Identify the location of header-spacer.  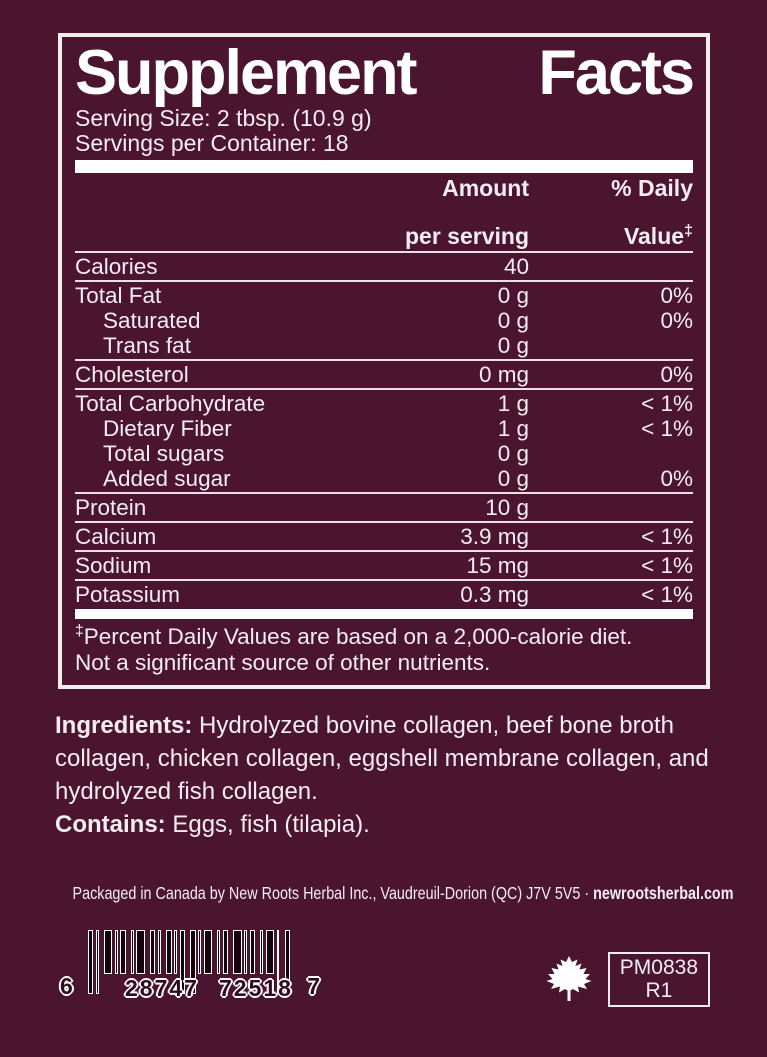
(212, 212).